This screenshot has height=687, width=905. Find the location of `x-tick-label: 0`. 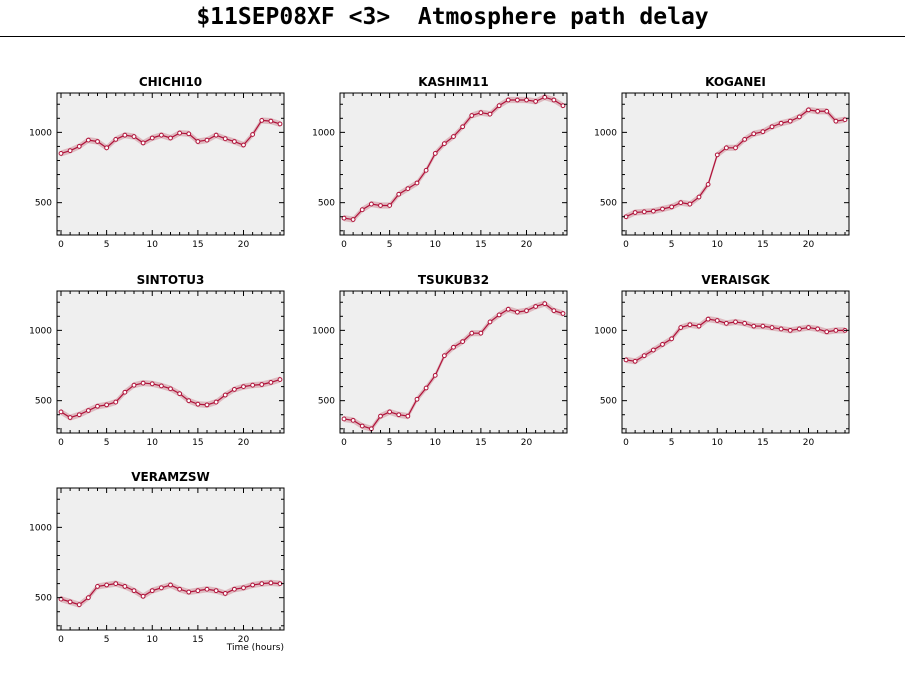

x-tick-label: 0 is located at coordinates (344, 245).